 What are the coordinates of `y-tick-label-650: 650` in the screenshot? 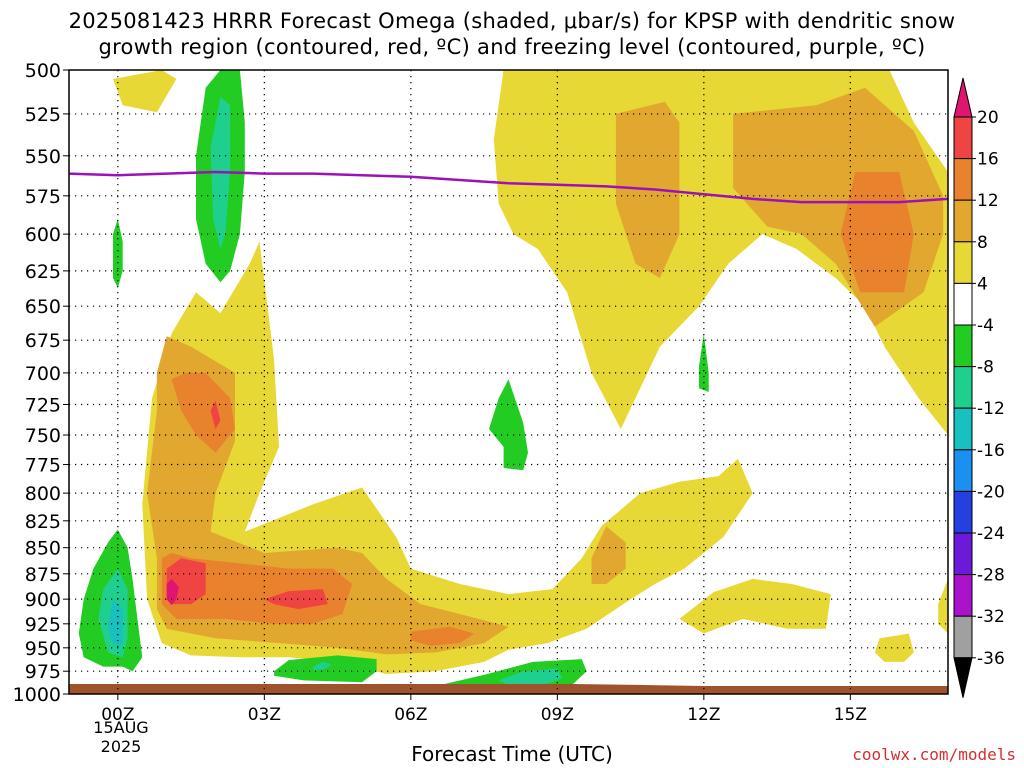 It's located at (43, 307).